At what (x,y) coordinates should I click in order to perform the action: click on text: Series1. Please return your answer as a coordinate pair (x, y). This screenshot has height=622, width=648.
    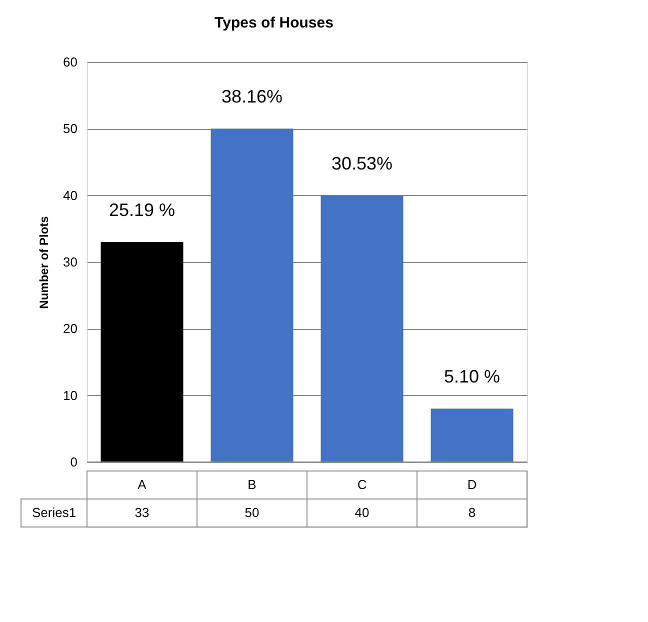
    Looking at the image, I should click on (54, 512).